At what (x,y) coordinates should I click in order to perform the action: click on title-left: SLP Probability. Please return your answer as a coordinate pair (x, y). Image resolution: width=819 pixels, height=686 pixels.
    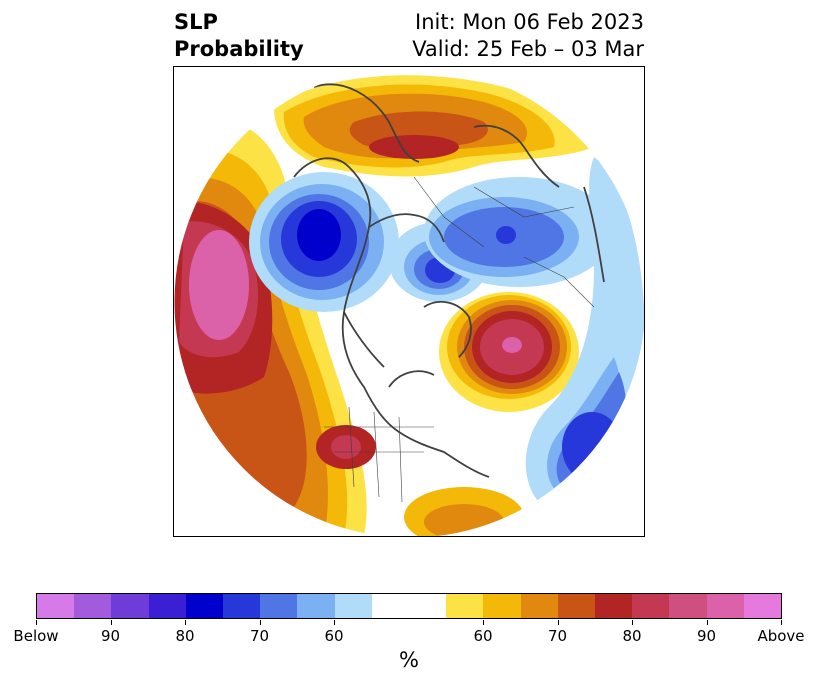
    Looking at the image, I should click on (239, 36).